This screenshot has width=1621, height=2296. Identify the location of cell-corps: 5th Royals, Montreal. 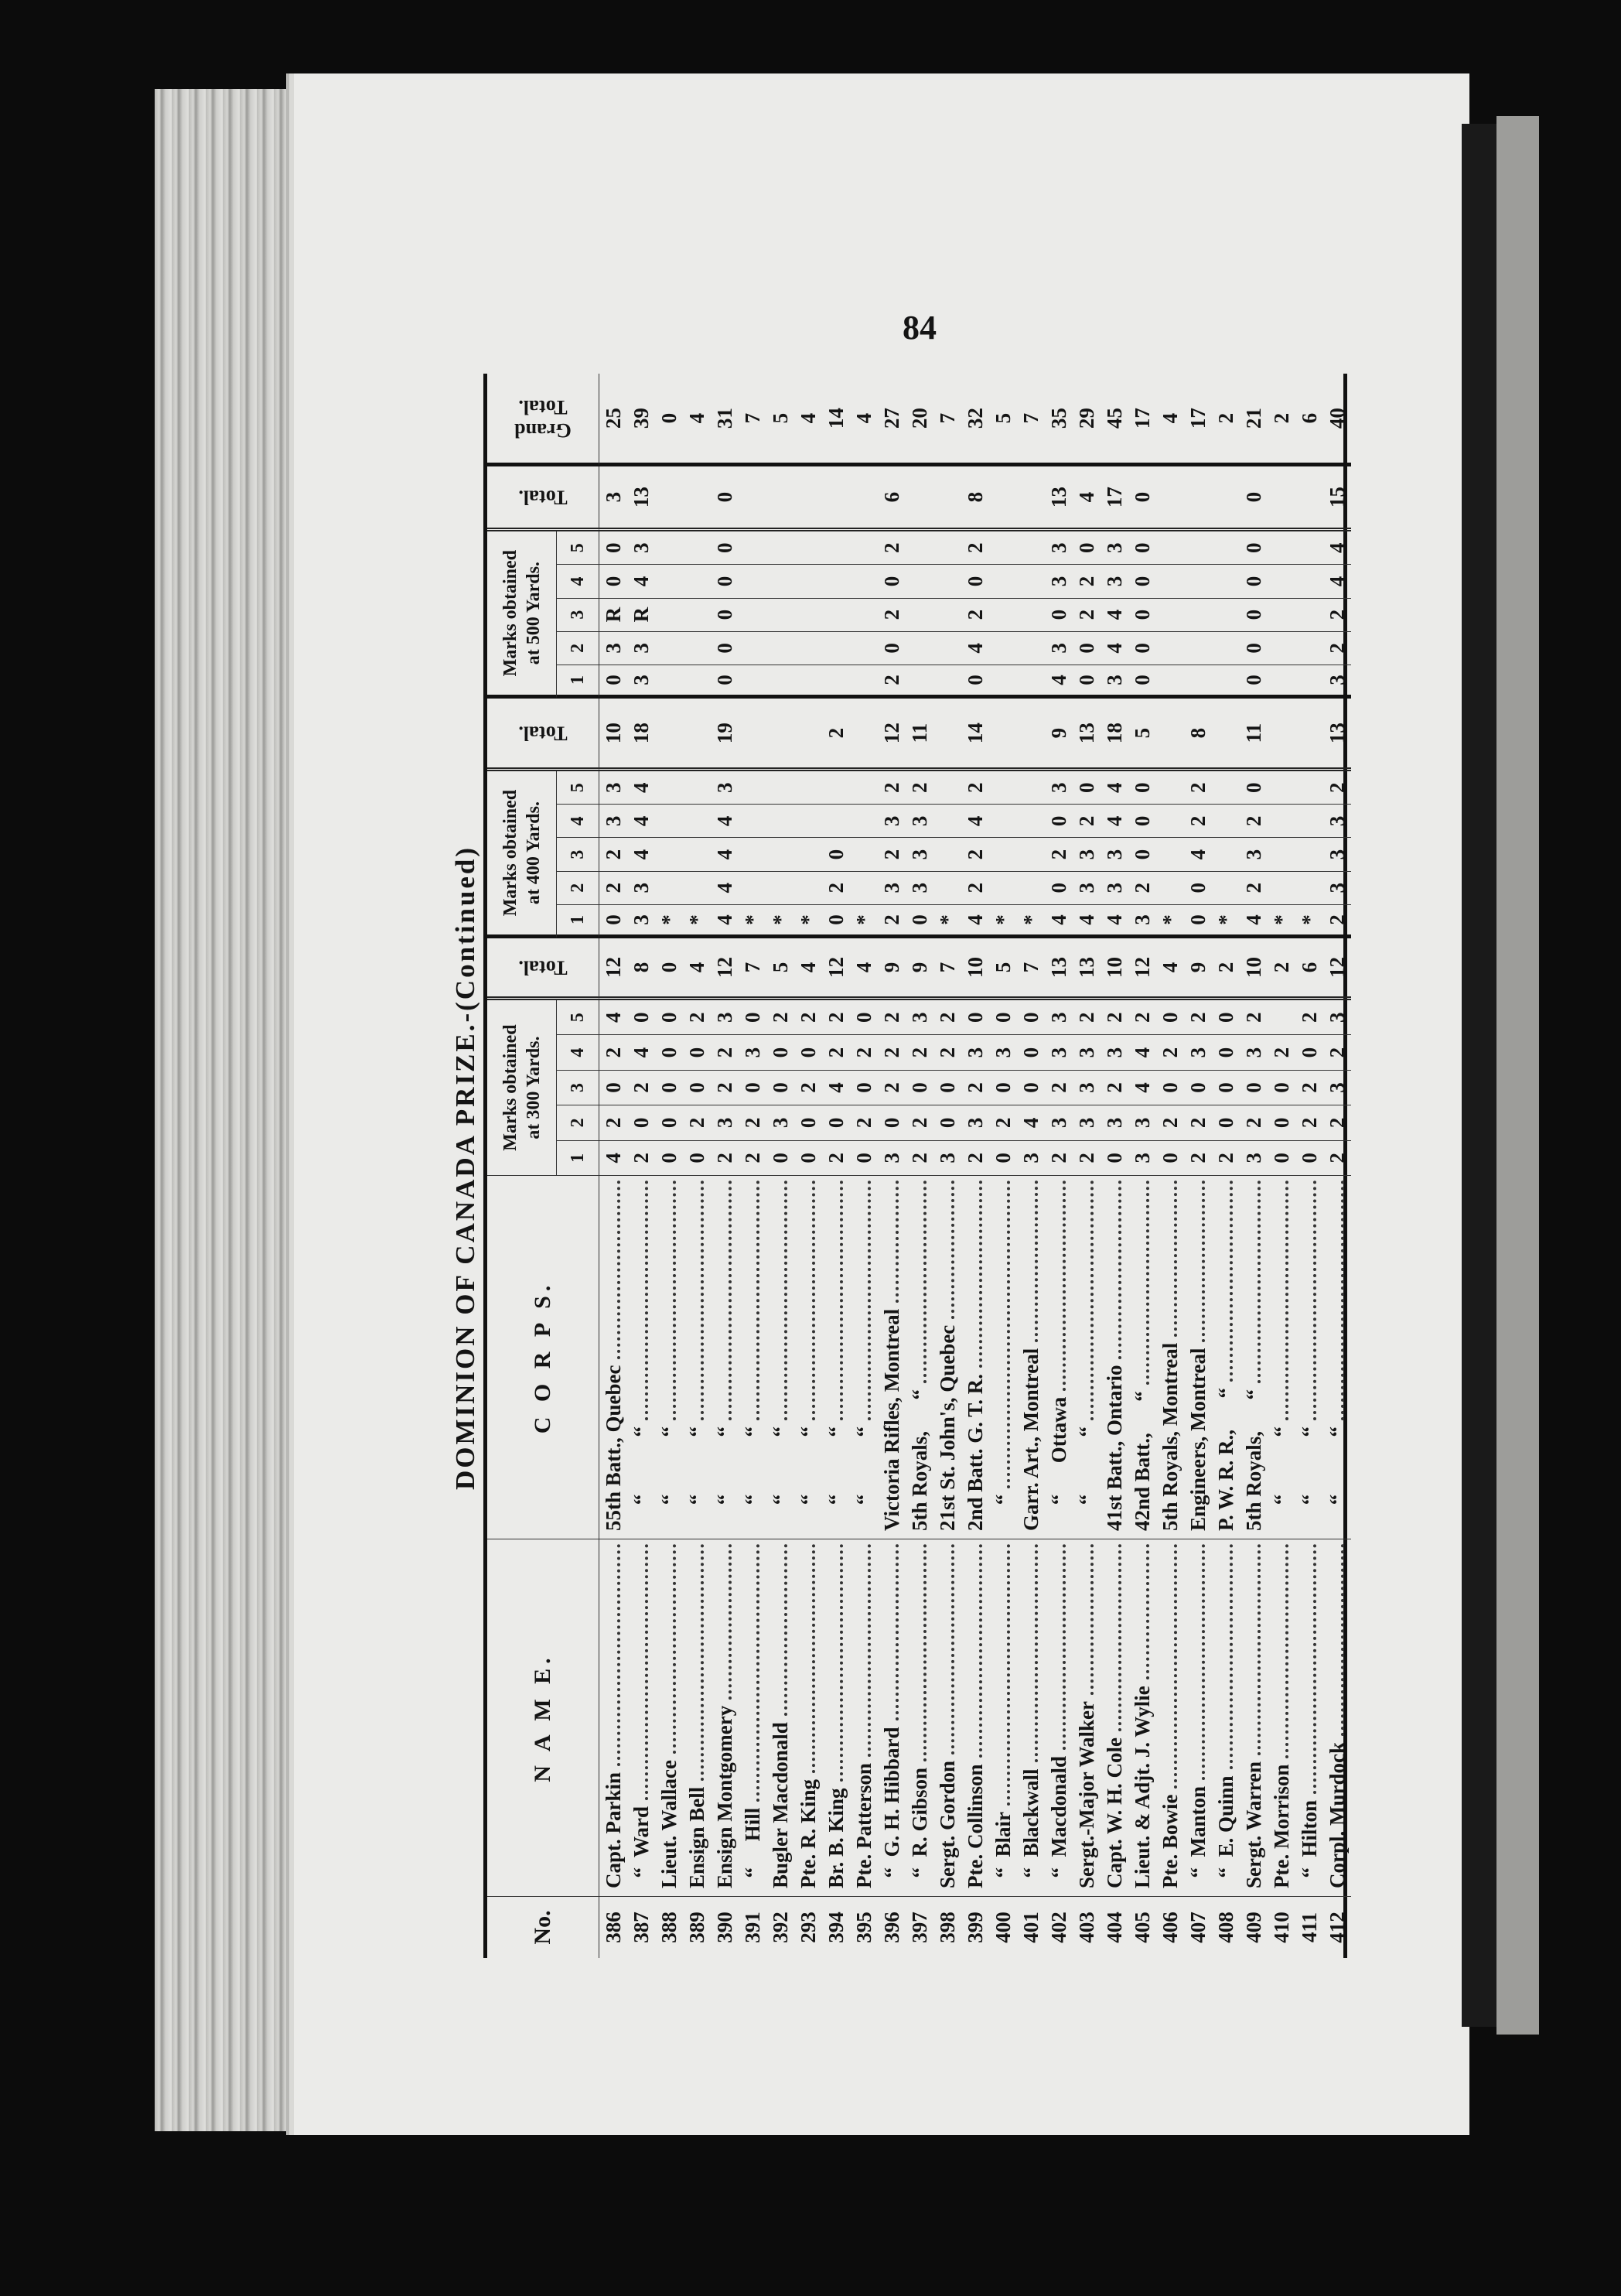
(1170, 1357).